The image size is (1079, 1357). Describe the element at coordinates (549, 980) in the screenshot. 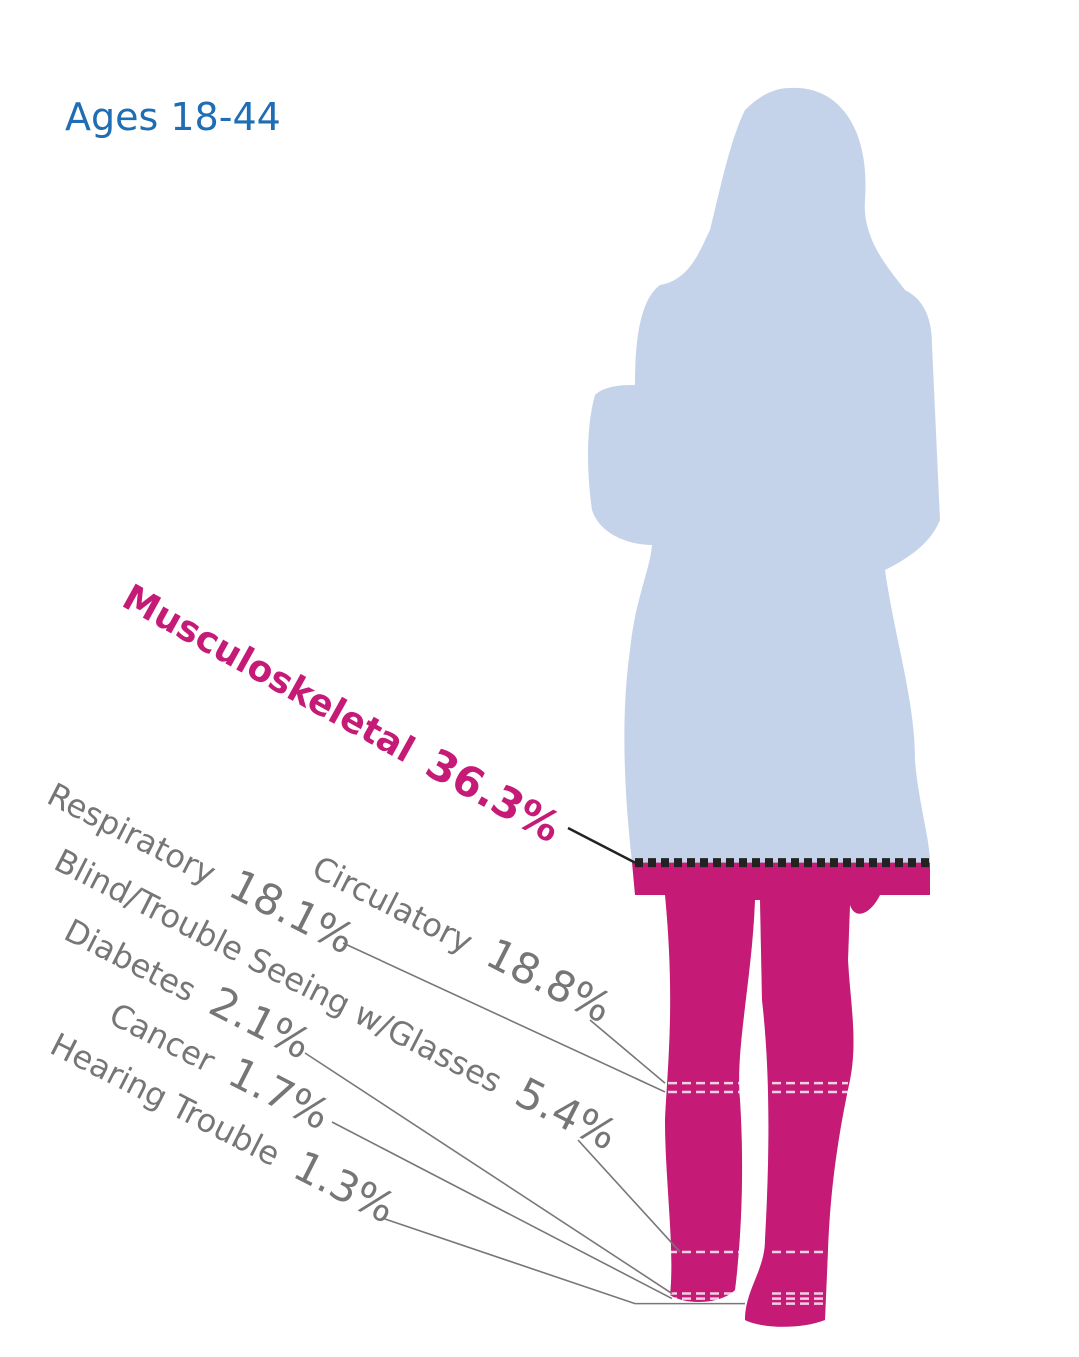

I see `value-label: 18.8%` at that location.